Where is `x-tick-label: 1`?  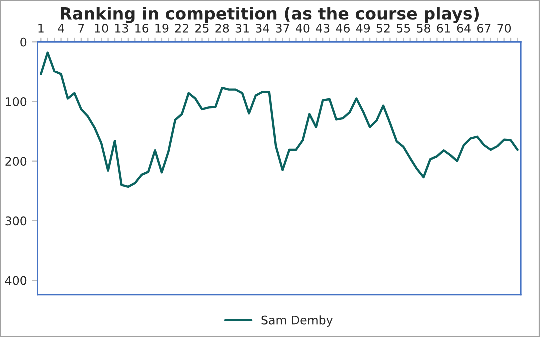
x-tick-label: 1 is located at coordinates (41, 28).